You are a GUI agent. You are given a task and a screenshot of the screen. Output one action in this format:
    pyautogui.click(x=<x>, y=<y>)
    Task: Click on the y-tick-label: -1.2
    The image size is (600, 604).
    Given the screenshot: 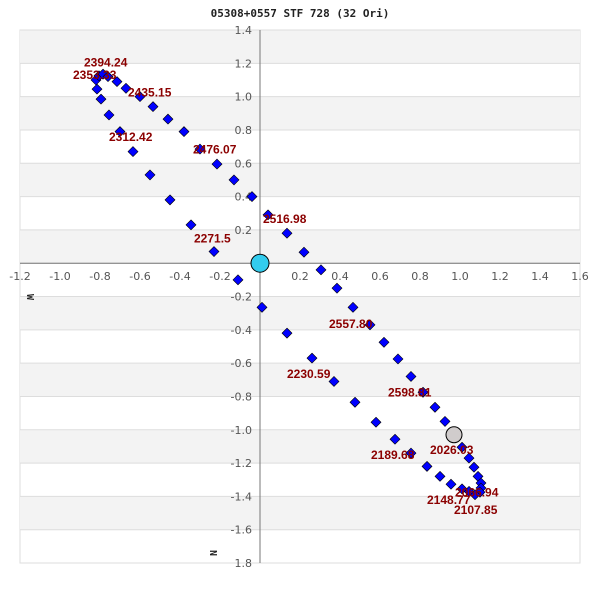 What is the action you would take?
    pyautogui.click(x=241, y=463)
    